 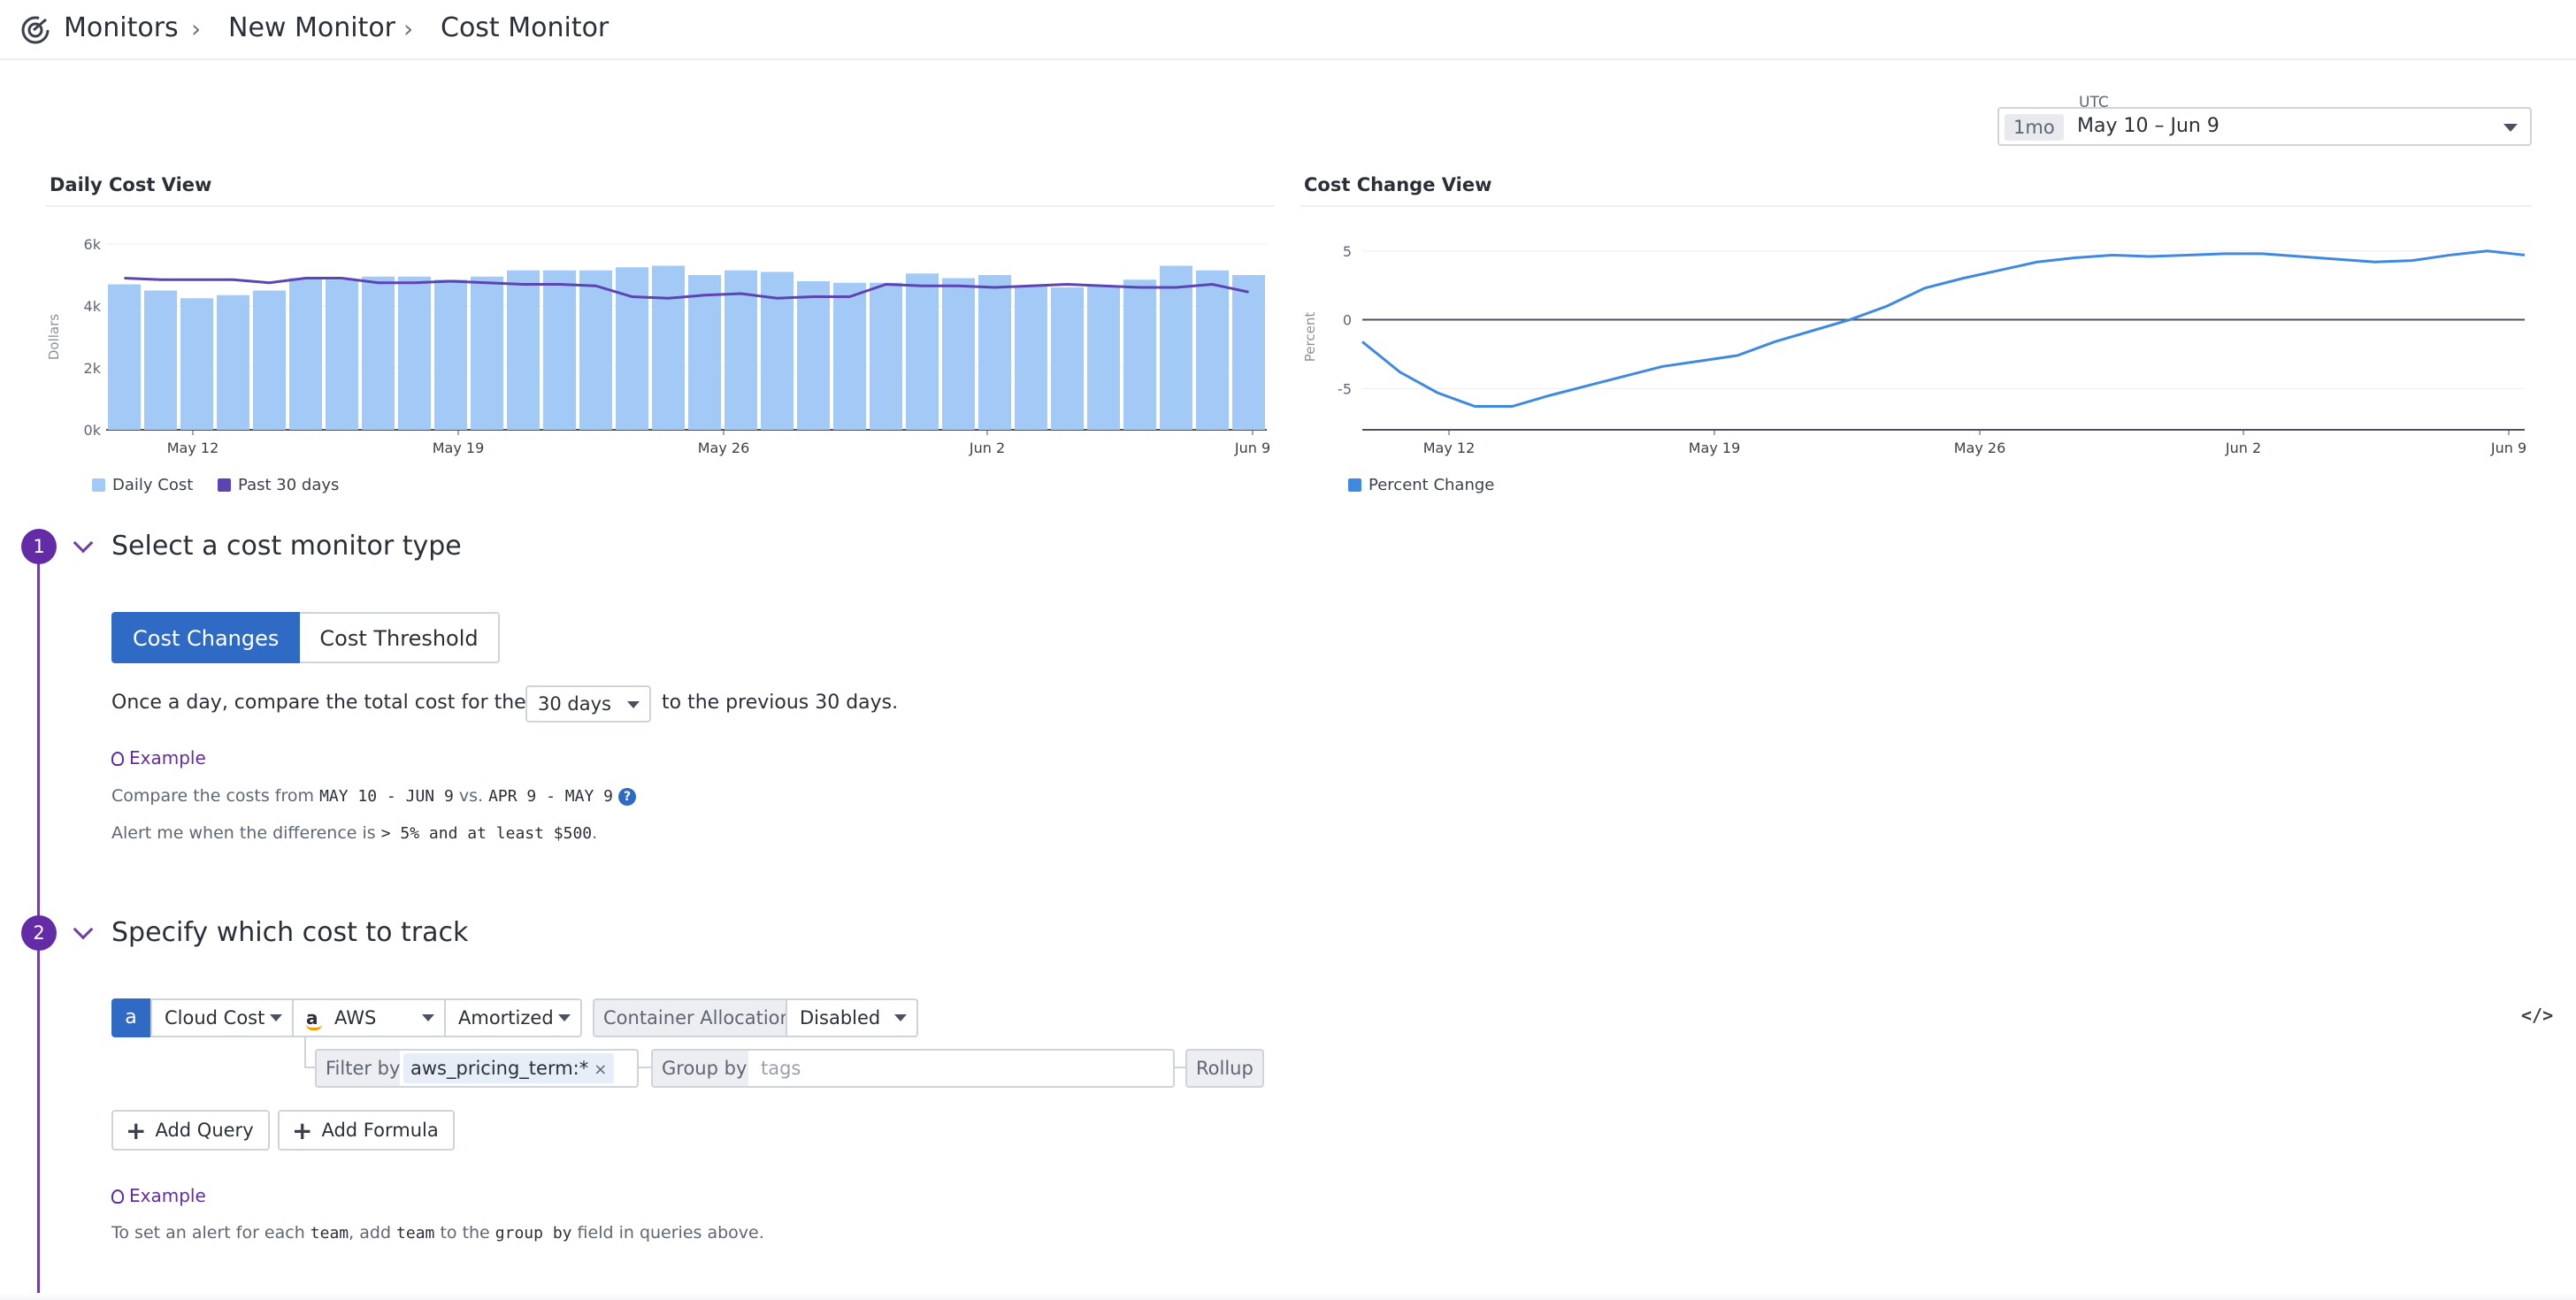 What do you see at coordinates (595, 833) in the screenshot?
I see `alert-suffix: .` at bounding box center [595, 833].